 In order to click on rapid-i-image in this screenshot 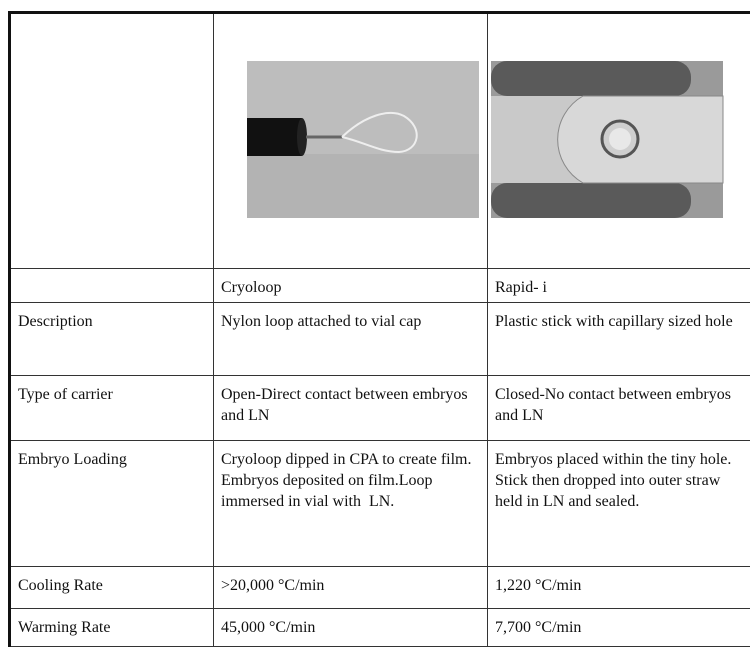, I will do `click(619, 141)`.